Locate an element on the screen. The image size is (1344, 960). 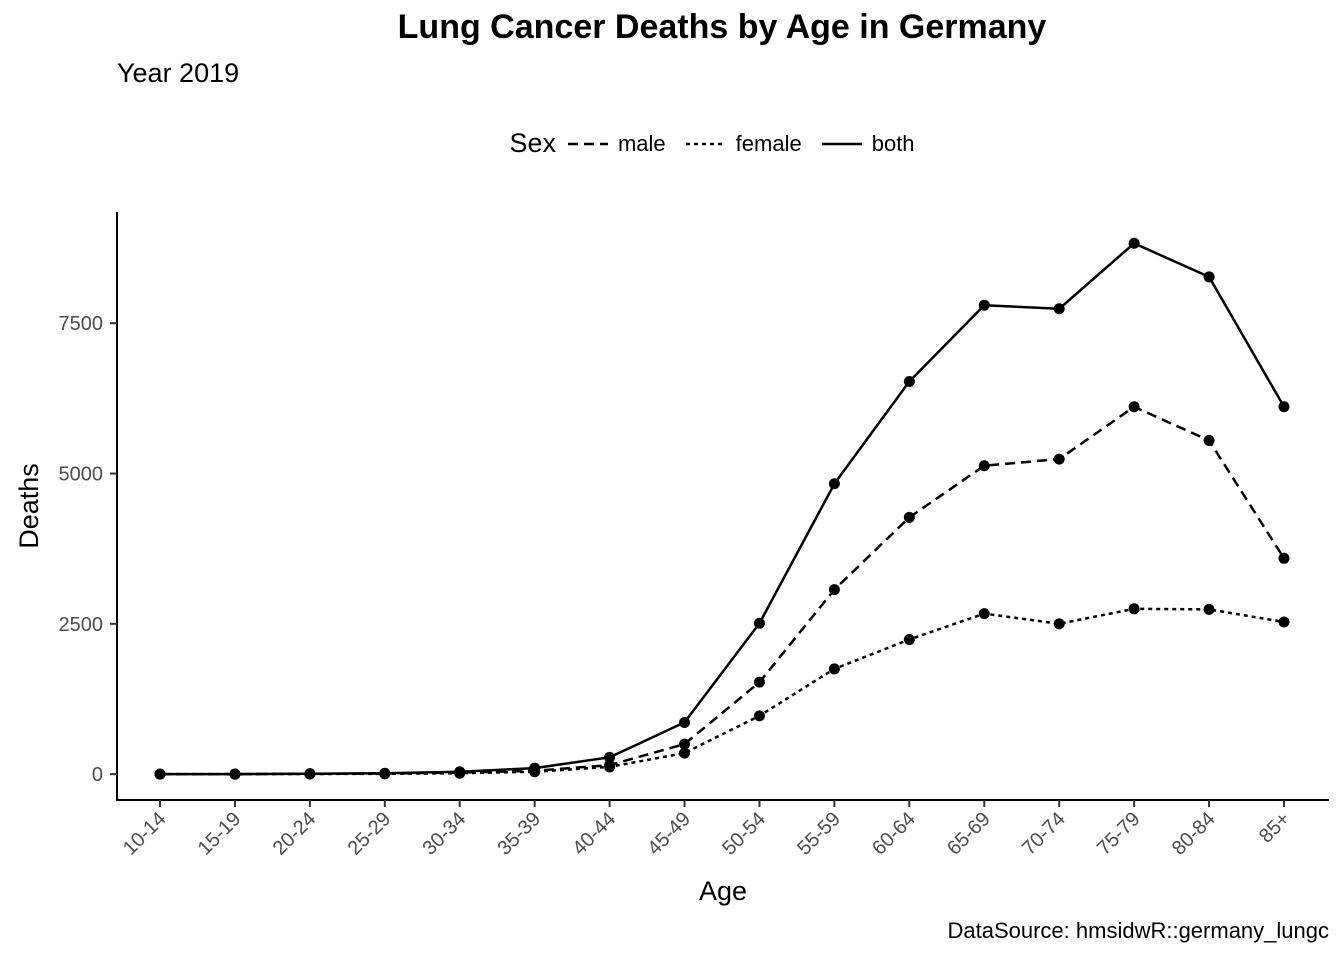
x-tick-label: 85+ is located at coordinates (1275, 828).